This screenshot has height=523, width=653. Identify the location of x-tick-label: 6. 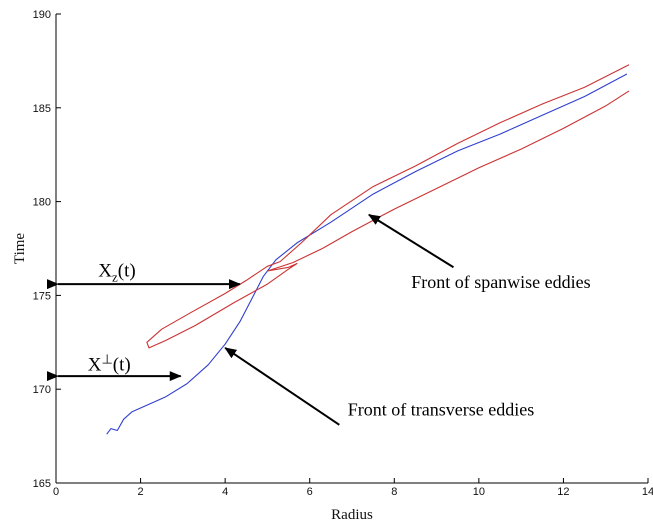
(310, 492).